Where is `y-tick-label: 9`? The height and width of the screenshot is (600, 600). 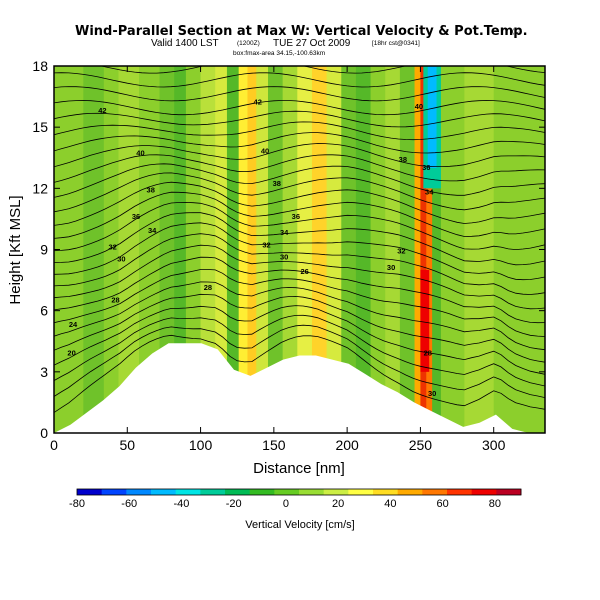
y-tick-label: 9 is located at coordinates (44, 250).